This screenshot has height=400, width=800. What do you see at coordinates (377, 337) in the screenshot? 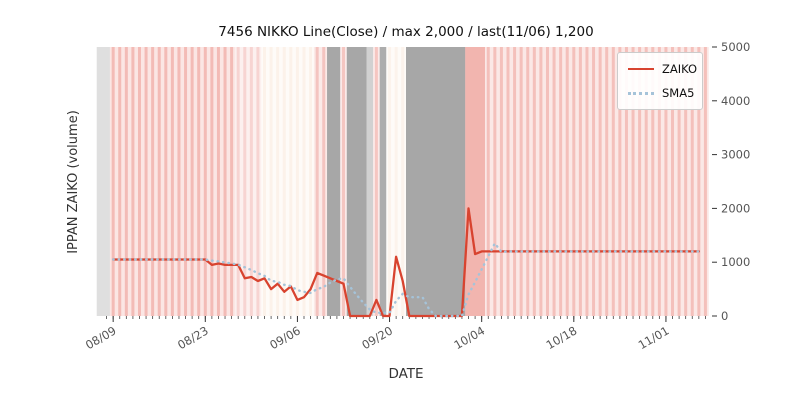
I see `x-tick-label: 09/20` at bounding box center [377, 337].